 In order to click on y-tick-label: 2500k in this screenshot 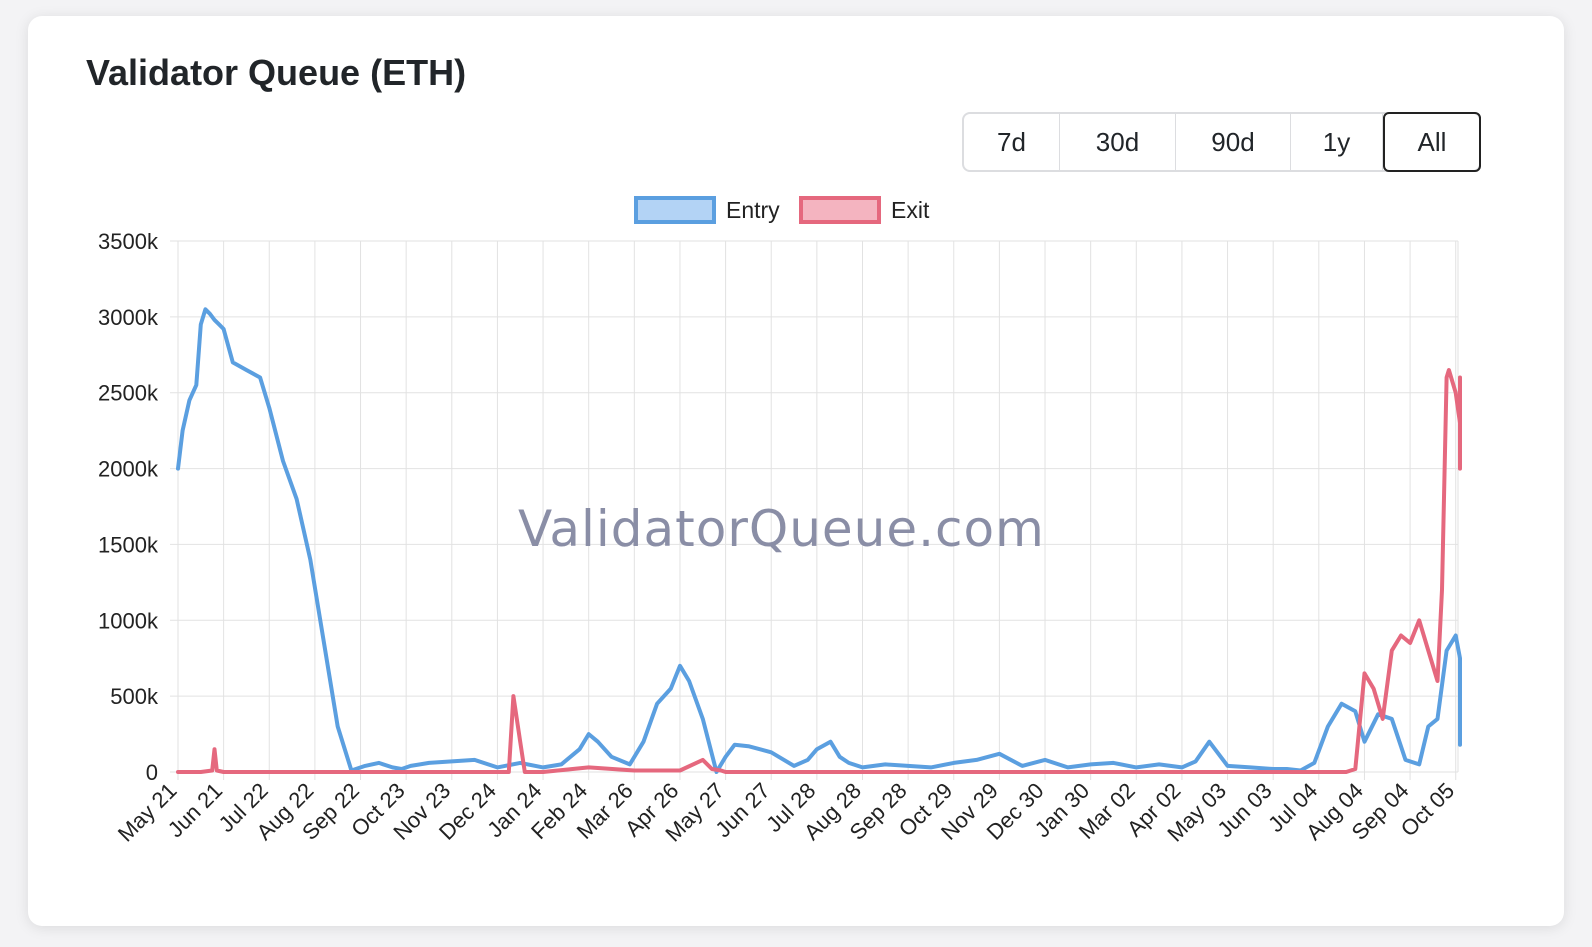, I will do `click(128, 393)`.